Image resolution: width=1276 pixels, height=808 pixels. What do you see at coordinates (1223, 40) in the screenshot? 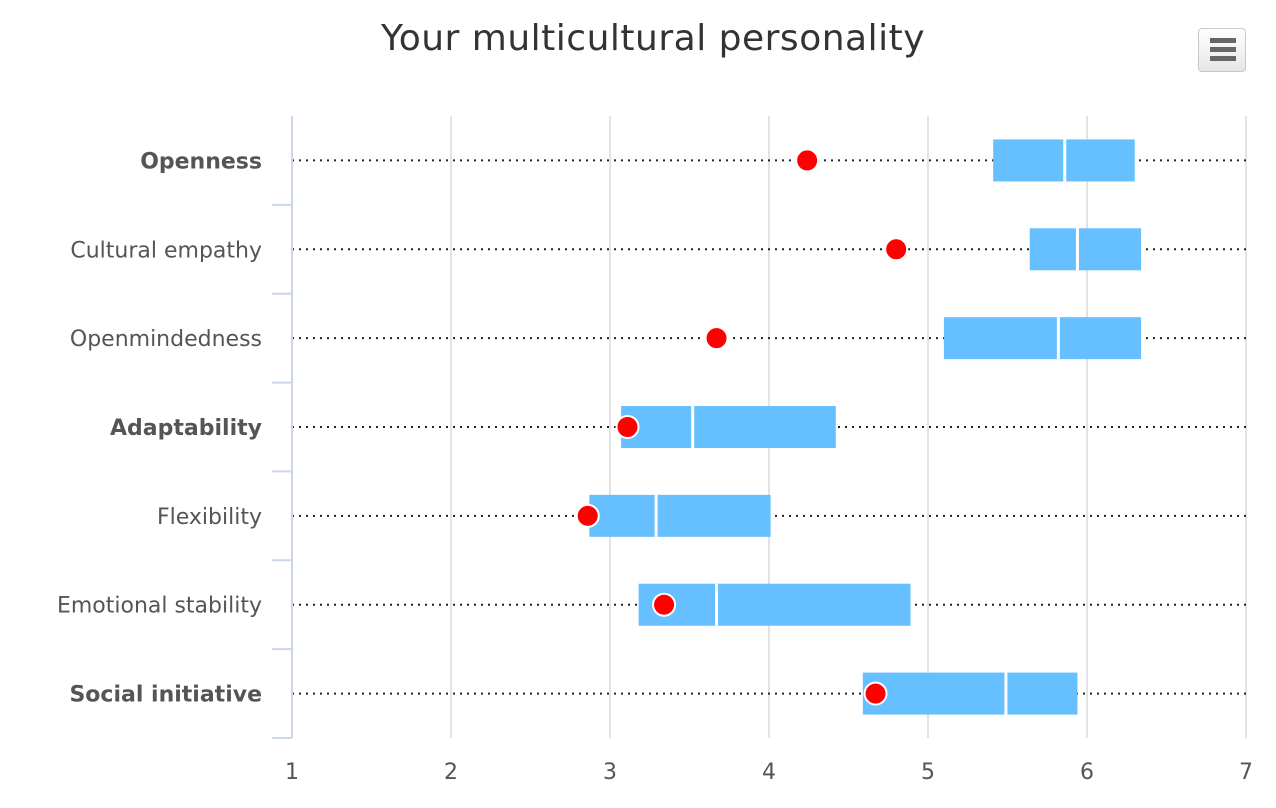
I see `hamburger-menu-icon` at bounding box center [1223, 40].